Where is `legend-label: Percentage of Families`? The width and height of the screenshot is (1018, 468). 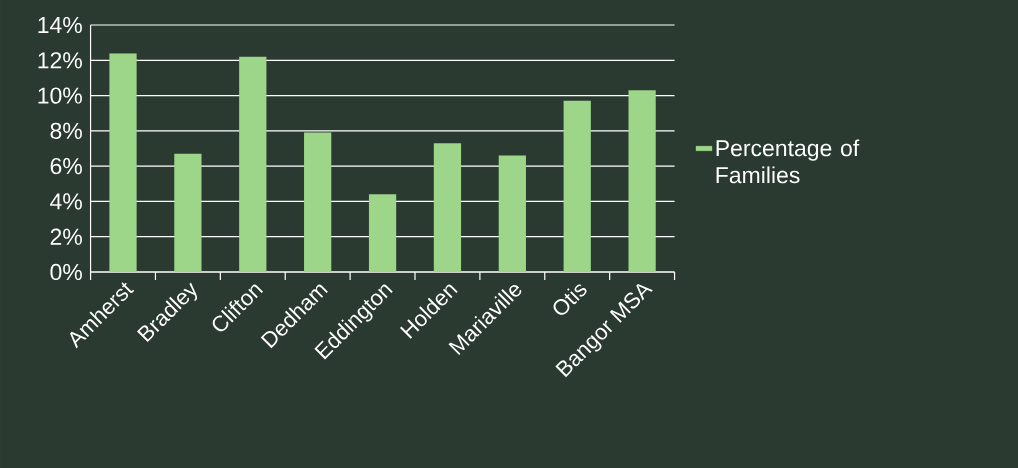
legend-label: Percentage of Families is located at coordinates (788, 161).